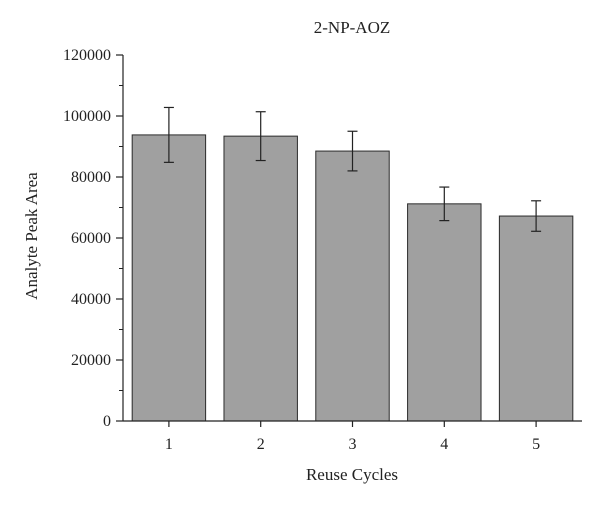 The height and width of the screenshot is (511, 600). Describe the element at coordinates (352, 27) in the screenshot. I see `chart-title: 2-NP-AOZ` at that location.